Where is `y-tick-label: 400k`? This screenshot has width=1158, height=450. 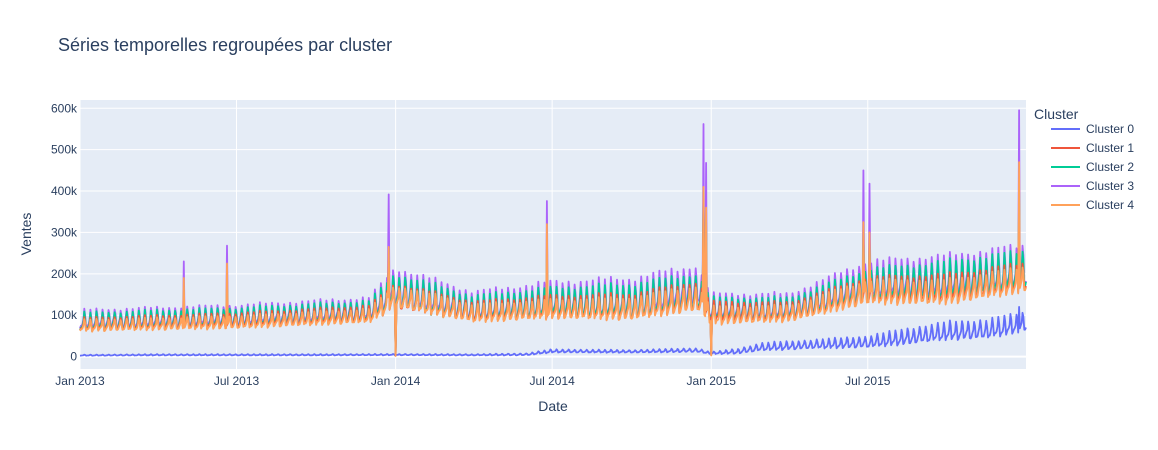 y-tick-label: 400k is located at coordinates (64, 191).